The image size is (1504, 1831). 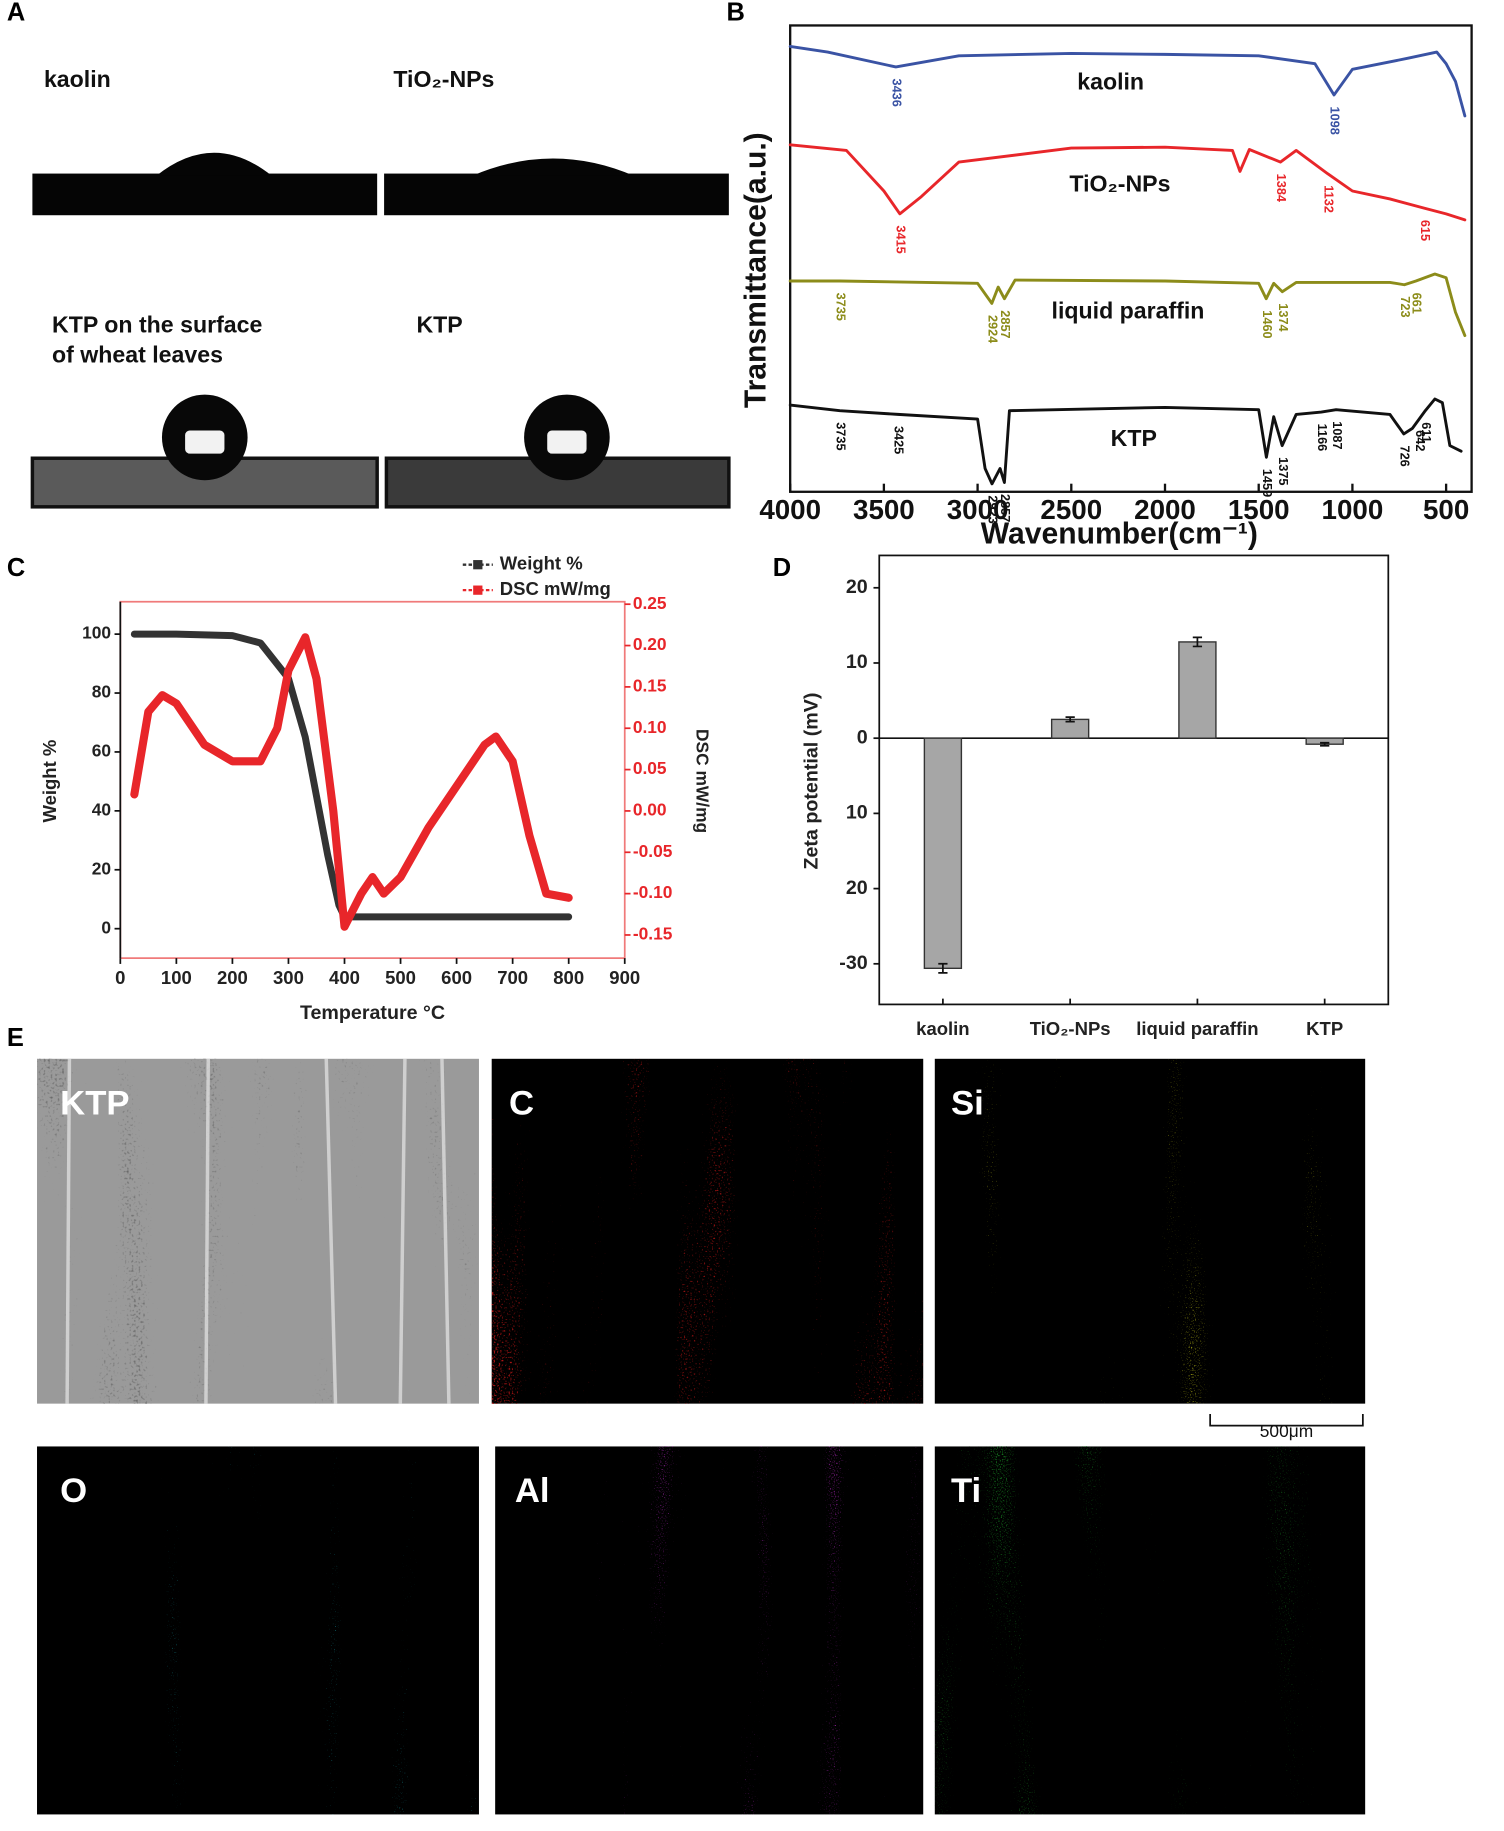 I want to click on x-axis-label: Temperature °C, so click(x=372, y=1013).